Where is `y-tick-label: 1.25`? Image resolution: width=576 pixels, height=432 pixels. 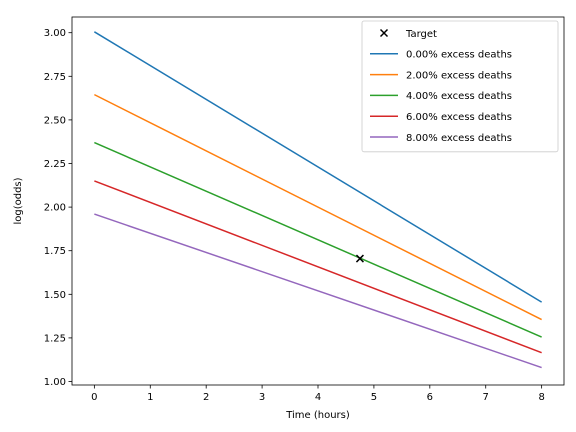 y-tick-label: 1.25 is located at coordinates (55, 338).